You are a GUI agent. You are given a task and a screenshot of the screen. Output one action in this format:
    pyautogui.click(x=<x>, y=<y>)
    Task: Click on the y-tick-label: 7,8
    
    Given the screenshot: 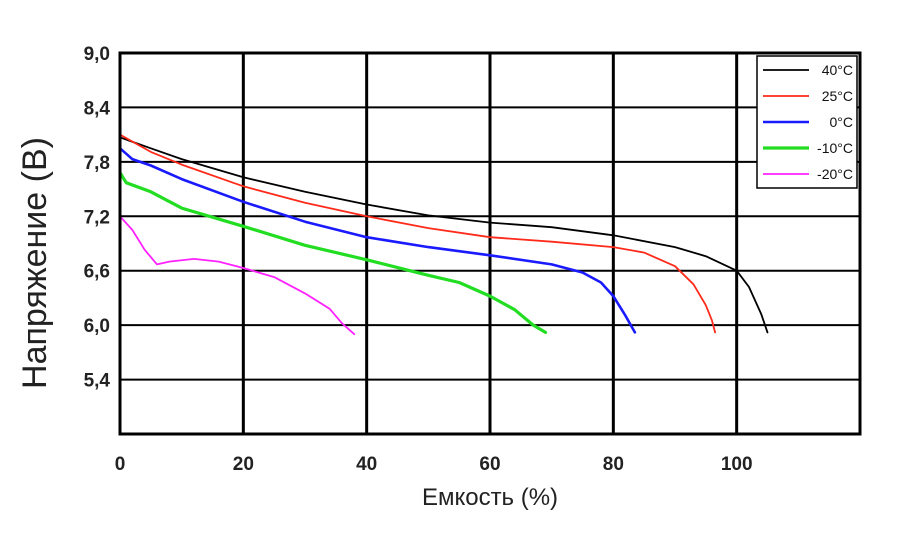 What is the action you would take?
    pyautogui.click(x=97, y=163)
    